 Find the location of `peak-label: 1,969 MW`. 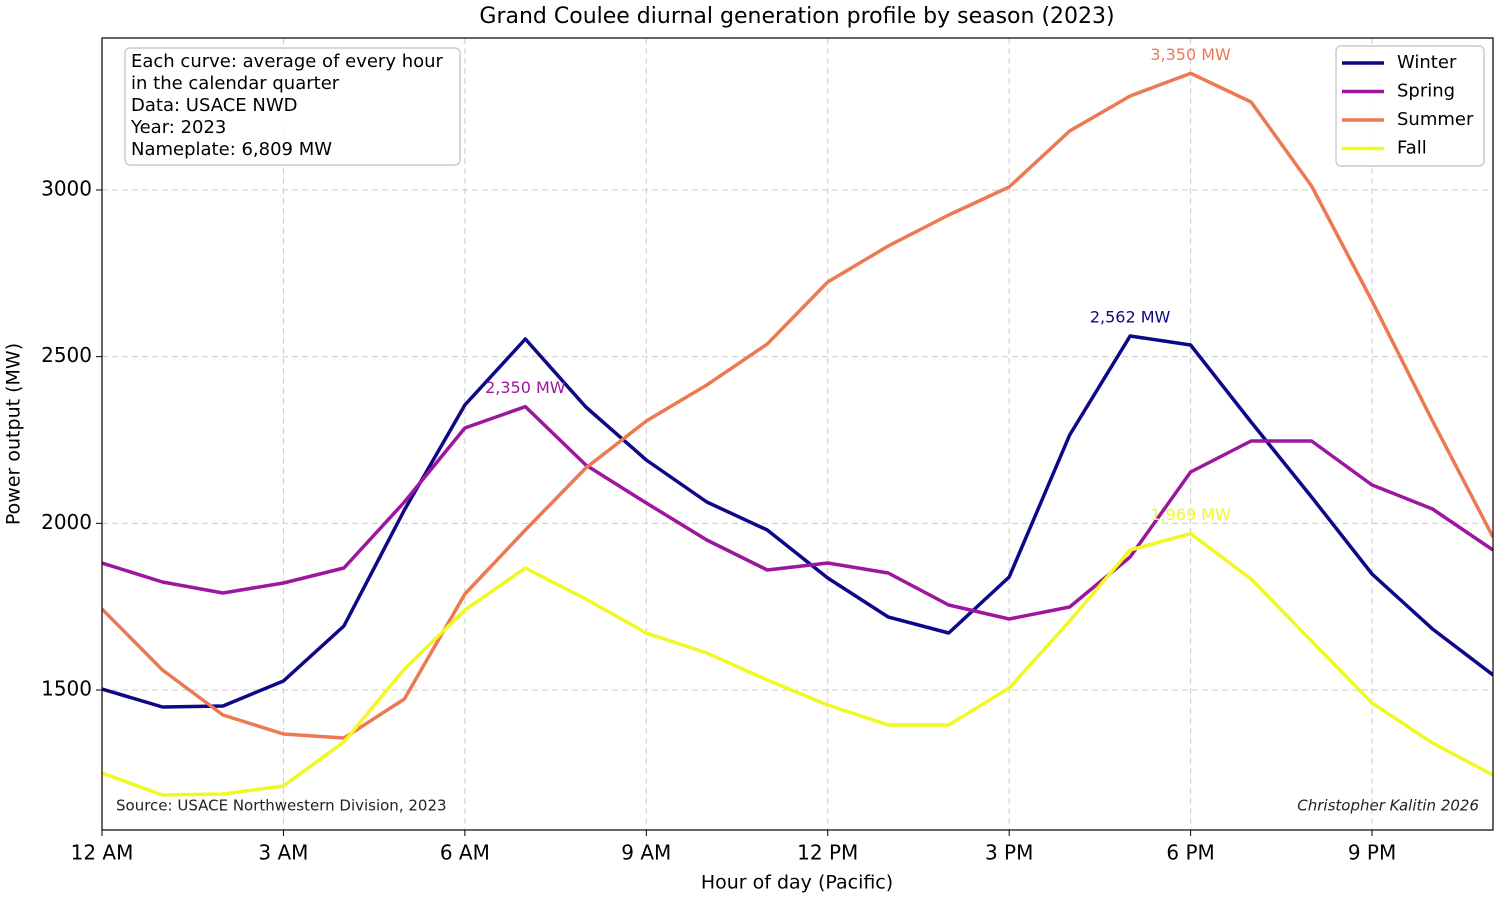

peak-label: 1,969 MW is located at coordinates (1190, 514).